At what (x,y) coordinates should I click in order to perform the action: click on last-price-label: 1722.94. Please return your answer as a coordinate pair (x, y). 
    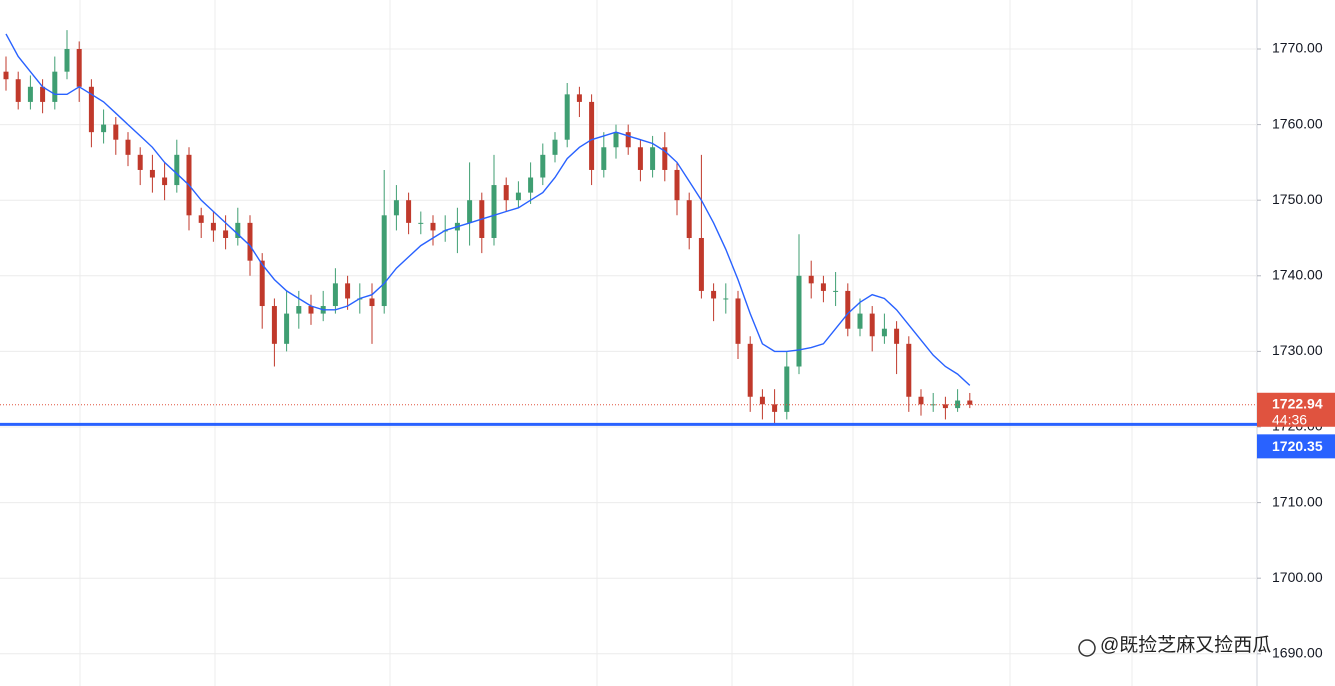
    Looking at the image, I should click on (1297, 403).